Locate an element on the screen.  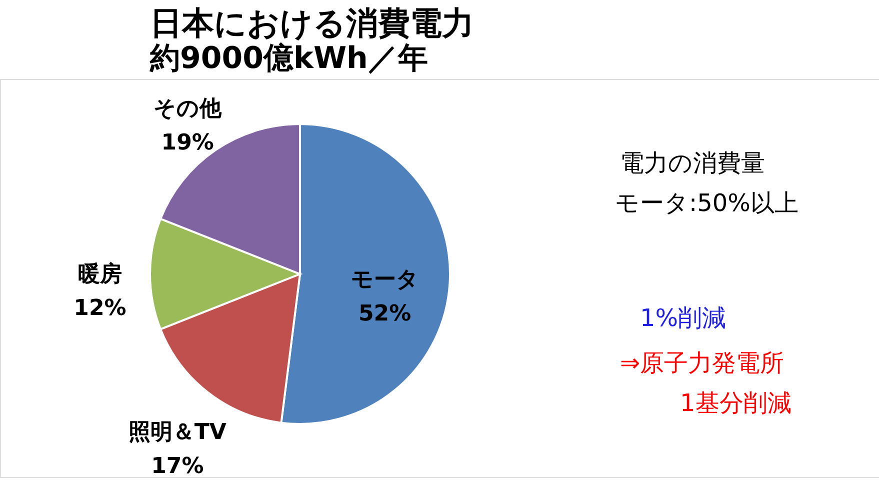
data-label: 19% is located at coordinates (187, 143).